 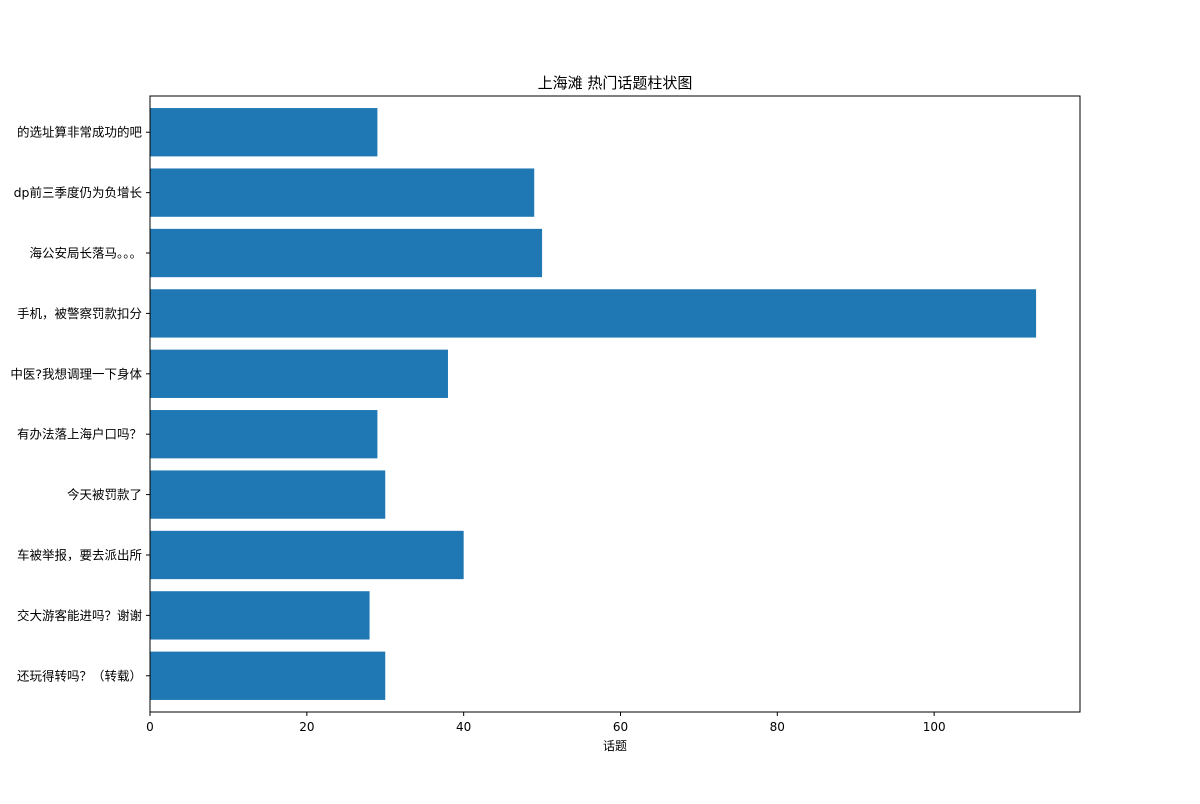 What do you see at coordinates (463, 727) in the screenshot?
I see `x-tick-label: 40` at bounding box center [463, 727].